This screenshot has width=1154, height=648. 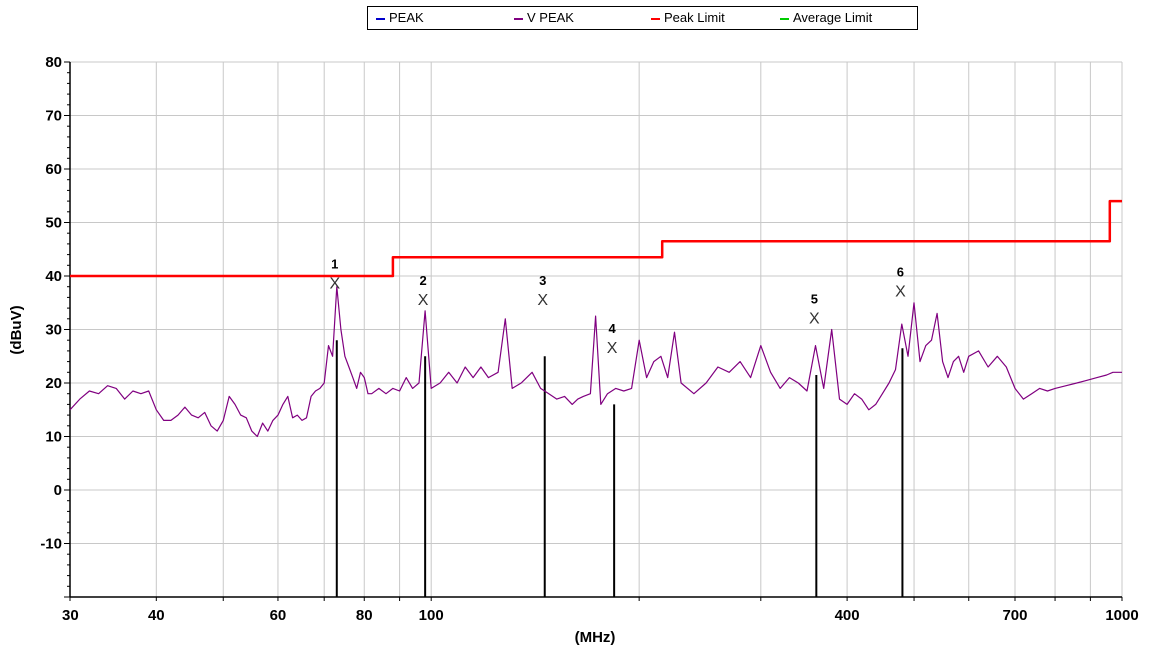 I want to click on y-tick-label: 70, so click(x=53, y=116).